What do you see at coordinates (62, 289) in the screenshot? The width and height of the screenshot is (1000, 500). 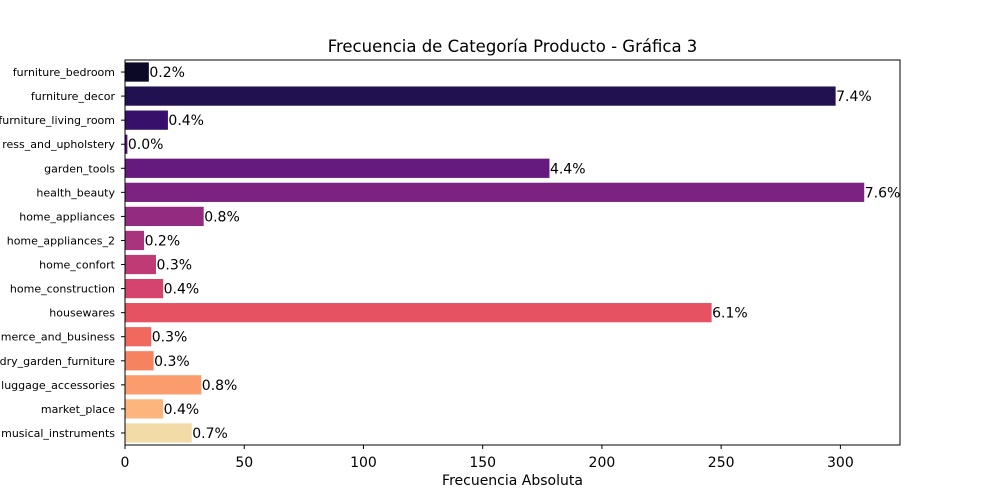 I see `y-tick-label: home_construction` at bounding box center [62, 289].